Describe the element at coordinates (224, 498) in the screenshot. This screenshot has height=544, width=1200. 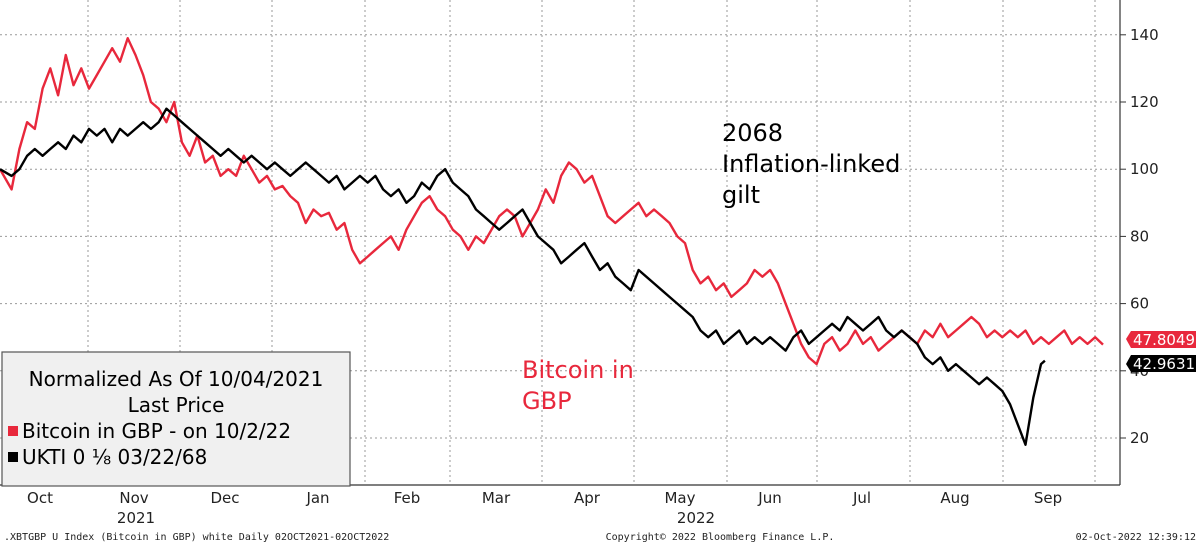
I see `x-tick-label-dec: Dec` at that location.